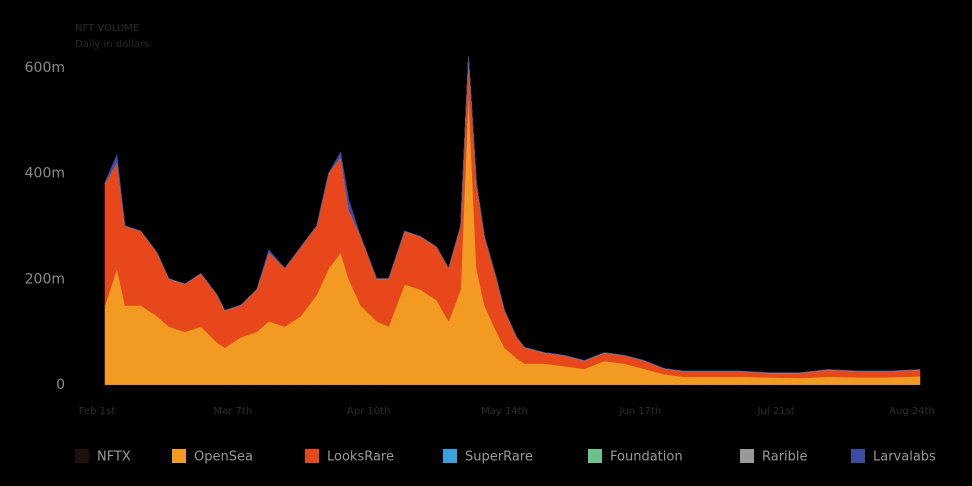 This screenshot has width=972, height=486. What do you see at coordinates (499, 457) in the screenshot?
I see `legend-label: SuperRare` at bounding box center [499, 457].